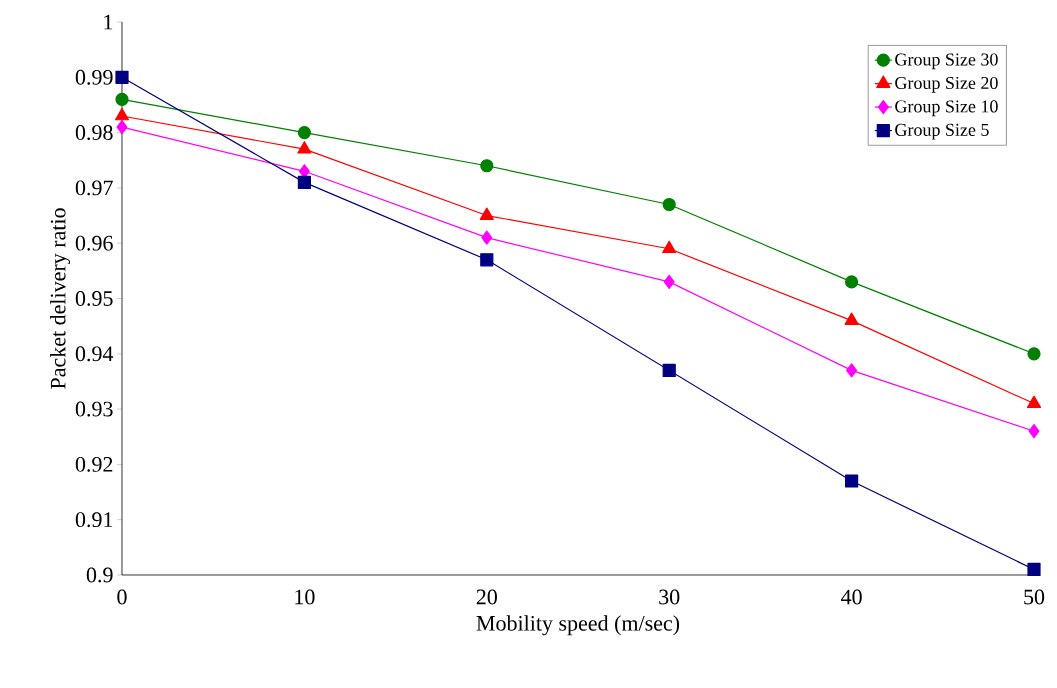  Describe the element at coordinates (99, 575) in the screenshot. I see `y-tick-label: 0.9` at that location.